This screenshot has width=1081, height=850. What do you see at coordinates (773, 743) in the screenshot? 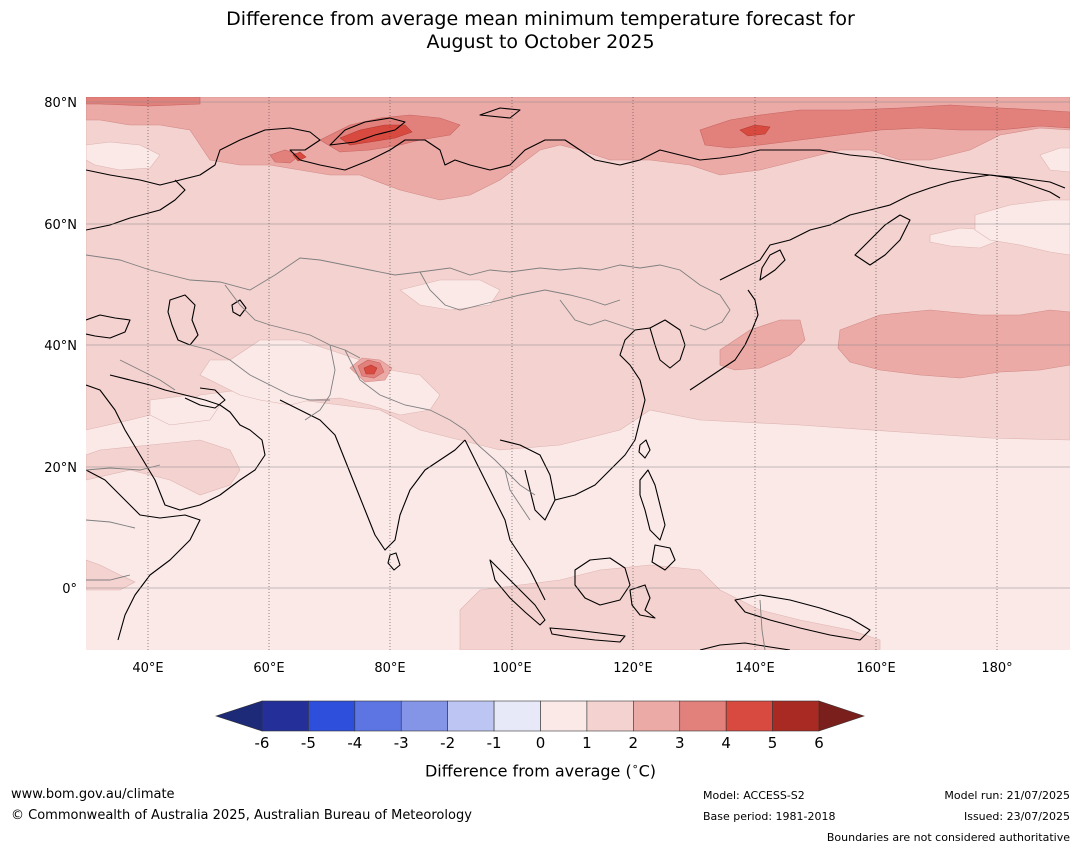
I see `colorbar-tick-label: 5` at bounding box center [773, 743].